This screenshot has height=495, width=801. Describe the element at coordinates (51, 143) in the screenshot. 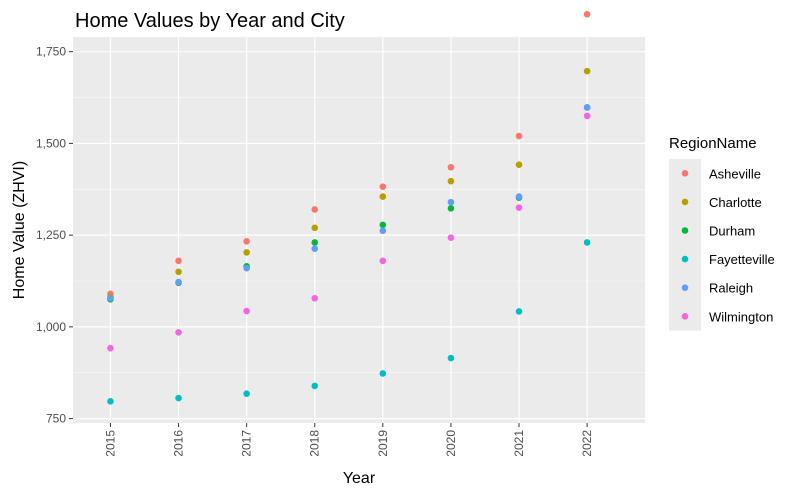

I see `y-tick-label: 1,500` at that location.